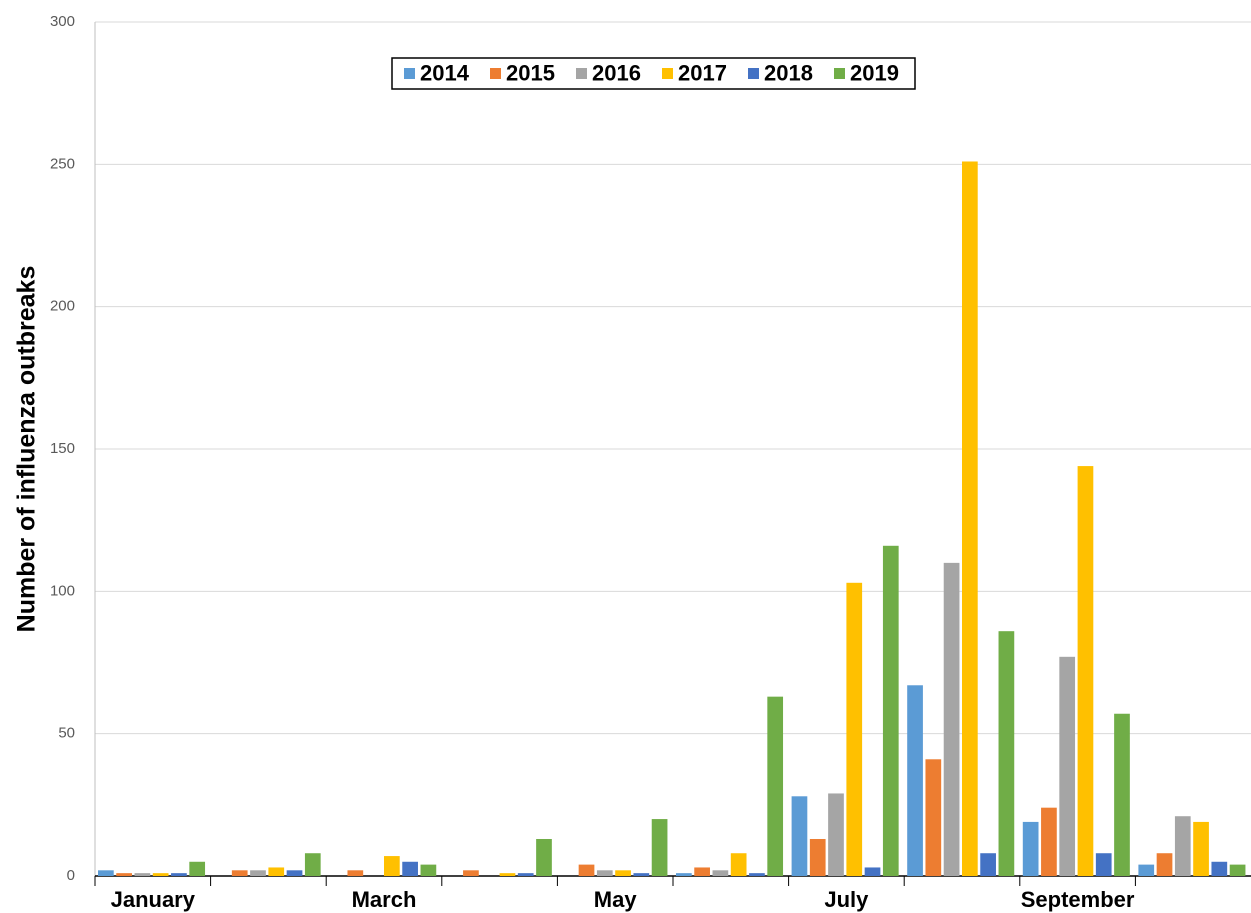  Describe the element at coordinates (445, 72) in the screenshot. I see `legend-label: 2014` at that location.